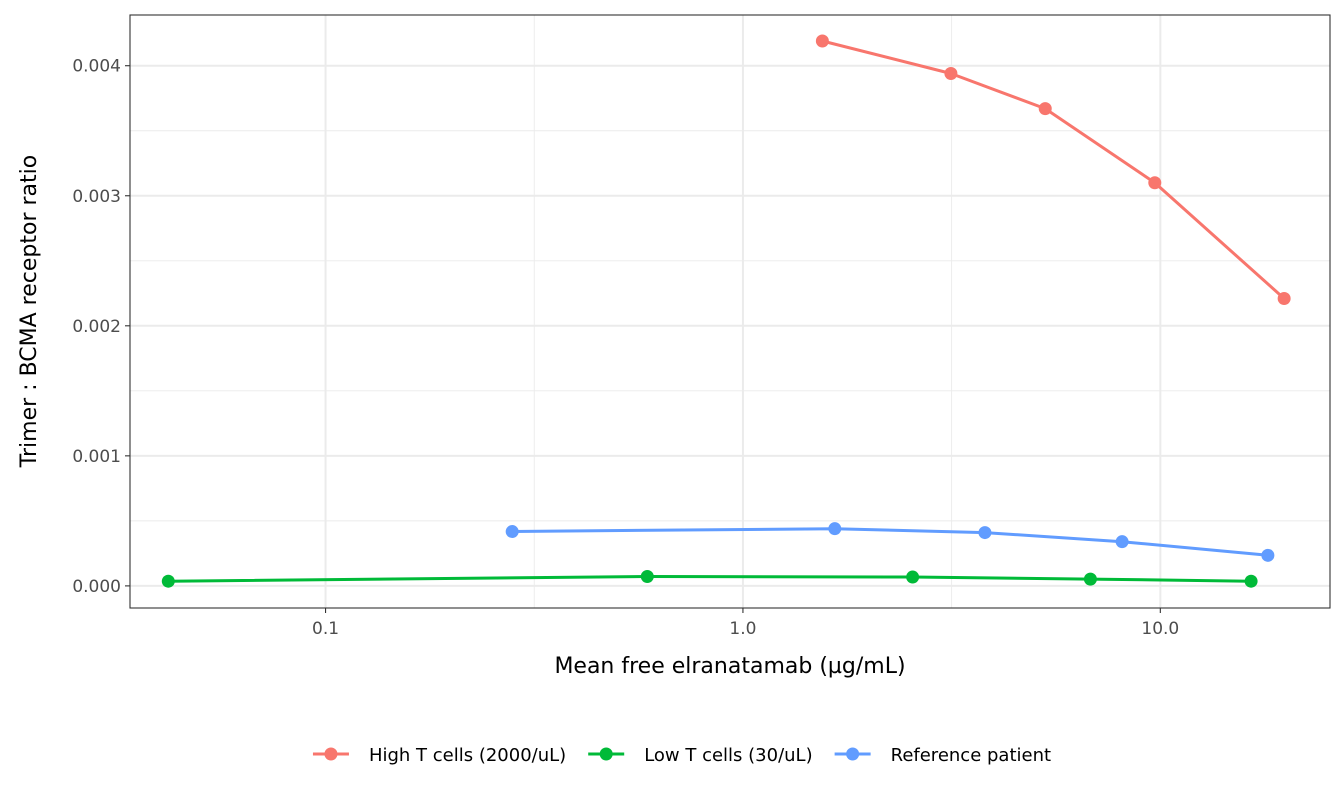  Describe the element at coordinates (29, 311) in the screenshot. I see `y-axis-title: Trimer : BCMA receptor ratio` at that location.